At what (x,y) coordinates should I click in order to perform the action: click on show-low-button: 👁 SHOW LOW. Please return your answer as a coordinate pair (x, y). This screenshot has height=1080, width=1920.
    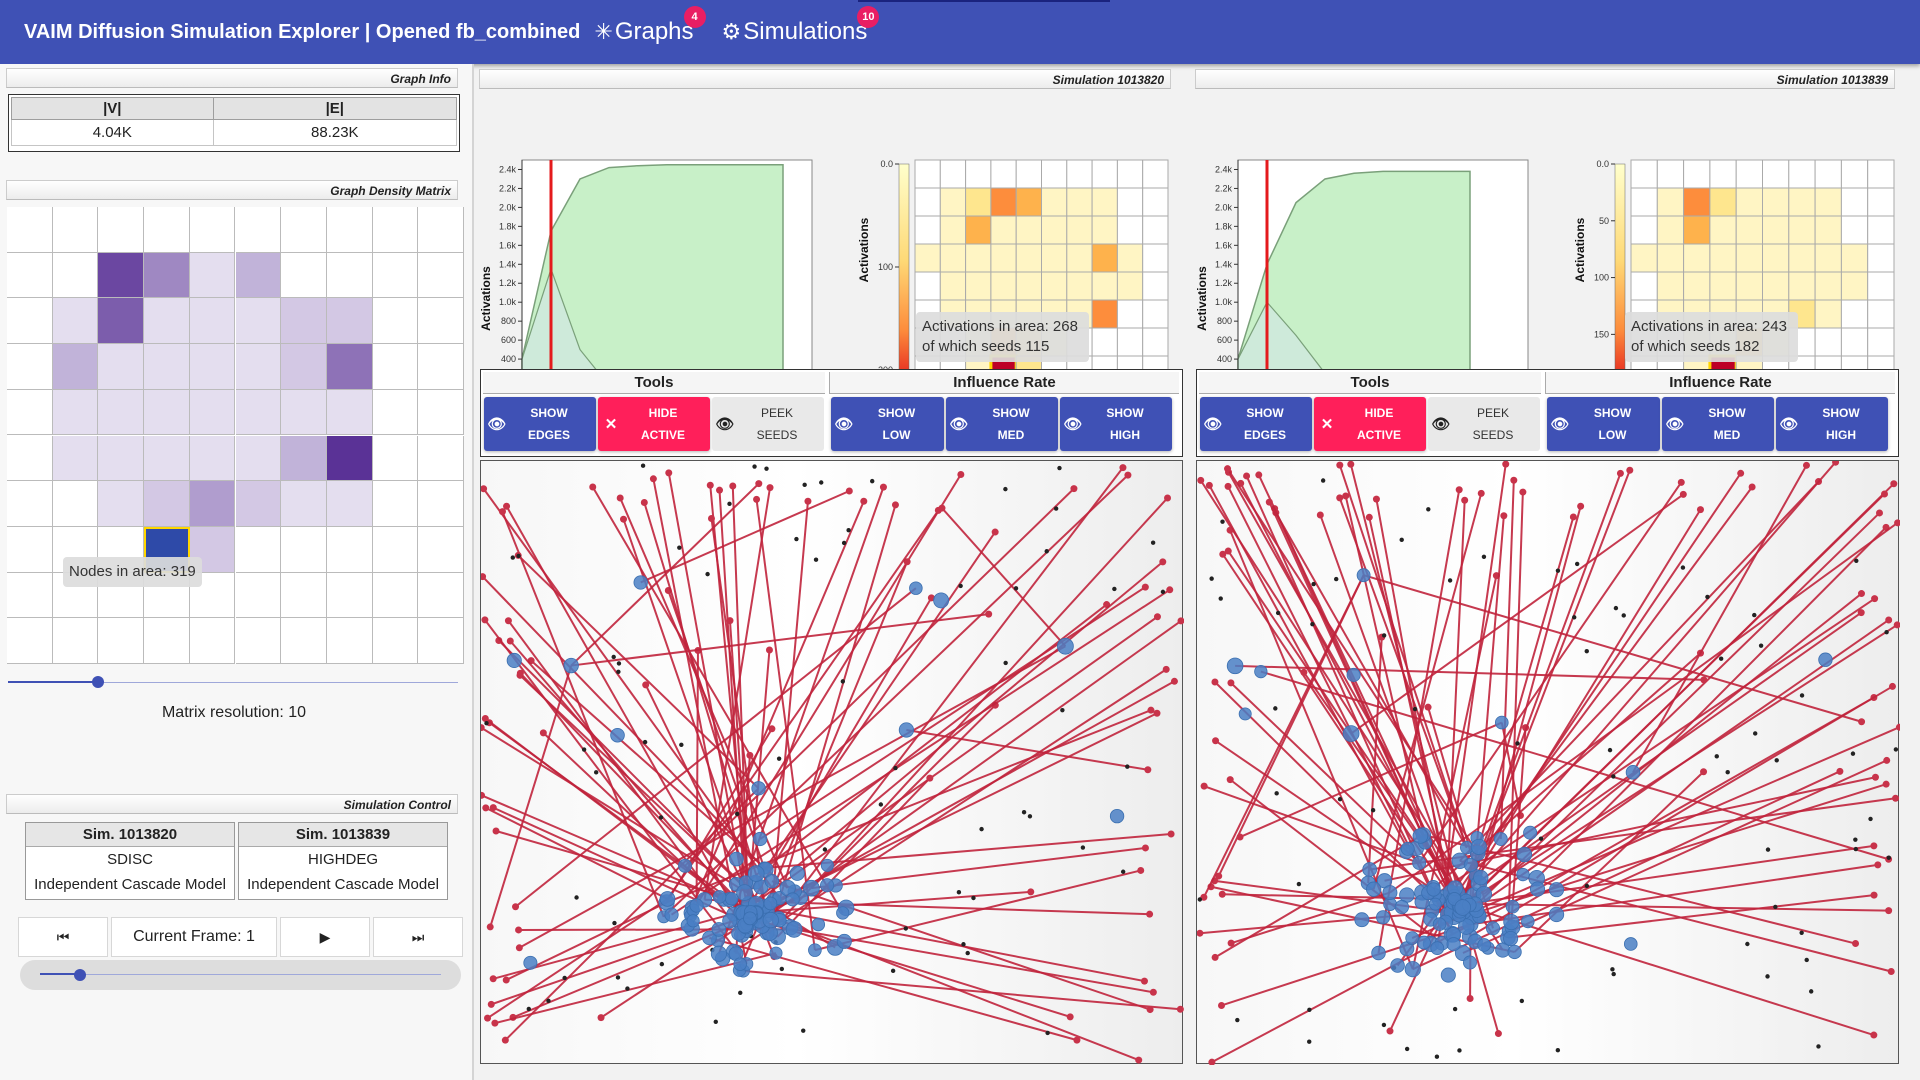
    Looking at the image, I should click on (1603, 424).